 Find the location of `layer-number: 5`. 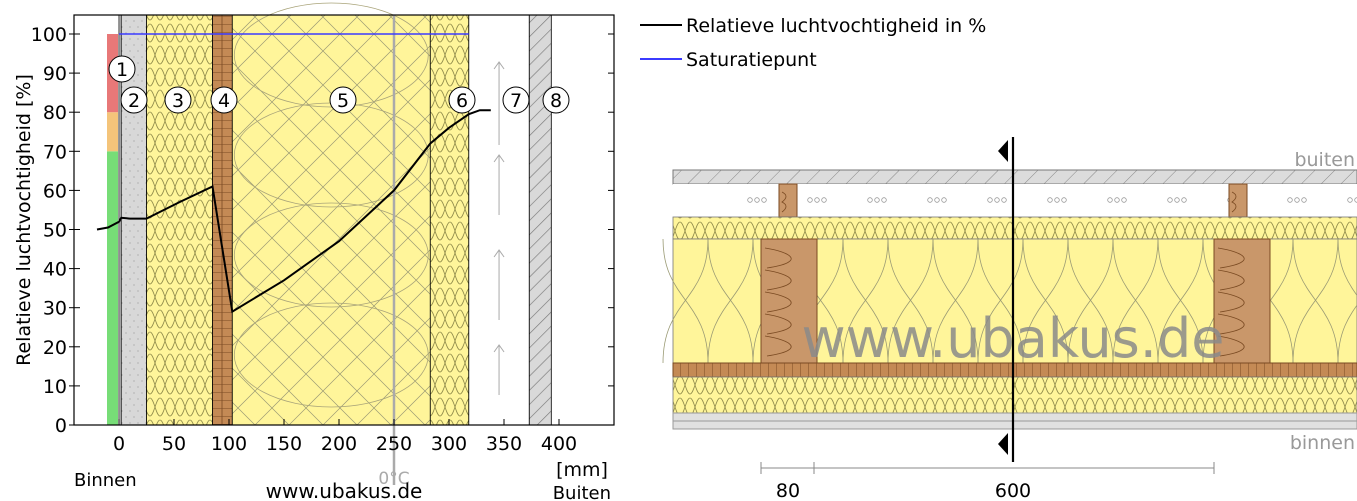

layer-number: 5 is located at coordinates (343, 101).